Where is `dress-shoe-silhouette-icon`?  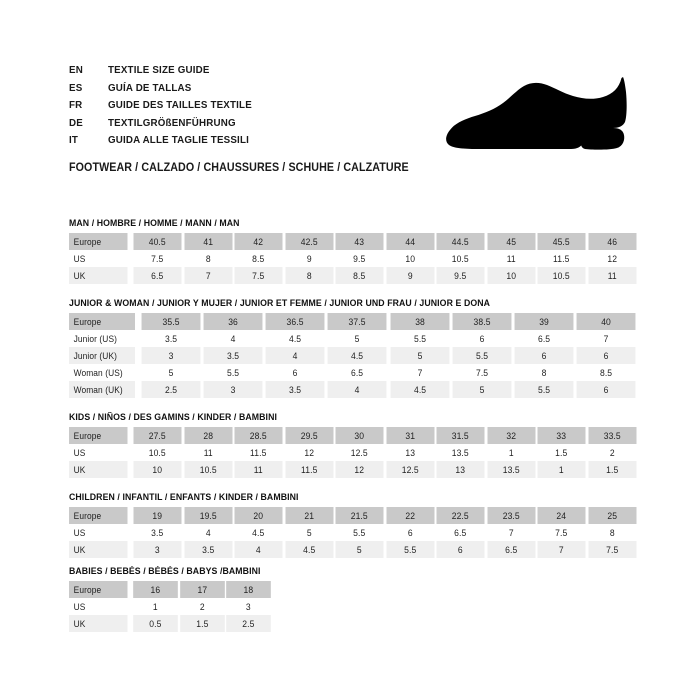 dress-shoe-silhouette-icon is located at coordinates (536, 114).